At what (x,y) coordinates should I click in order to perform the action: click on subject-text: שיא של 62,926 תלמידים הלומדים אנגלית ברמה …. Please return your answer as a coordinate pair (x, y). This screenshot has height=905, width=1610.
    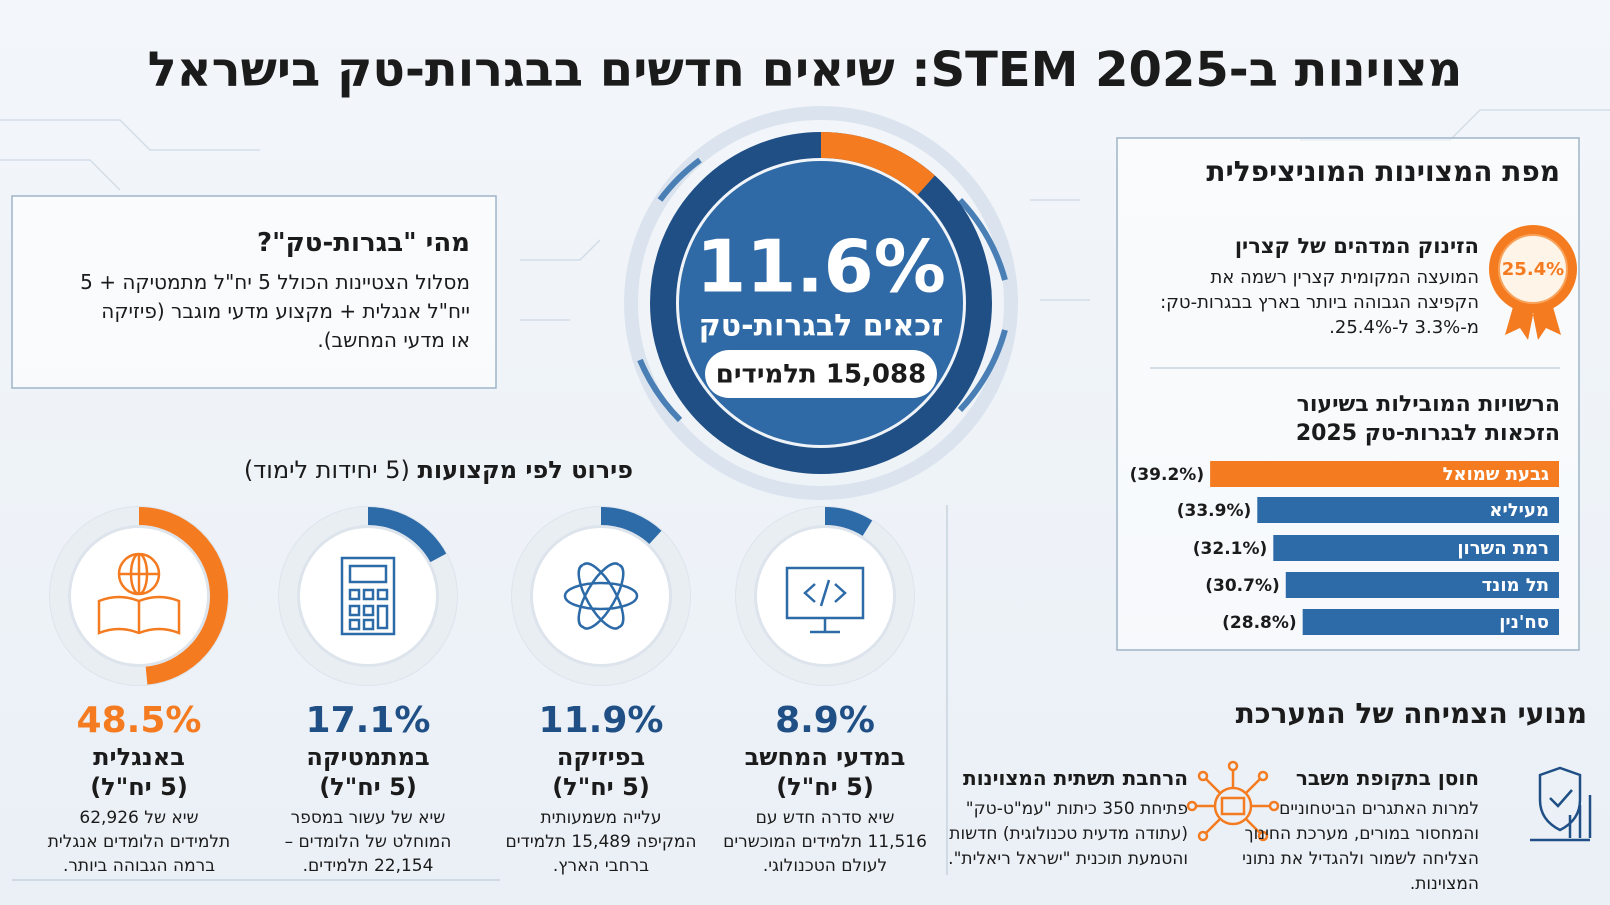
    Looking at the image, I should click on (139, 842).